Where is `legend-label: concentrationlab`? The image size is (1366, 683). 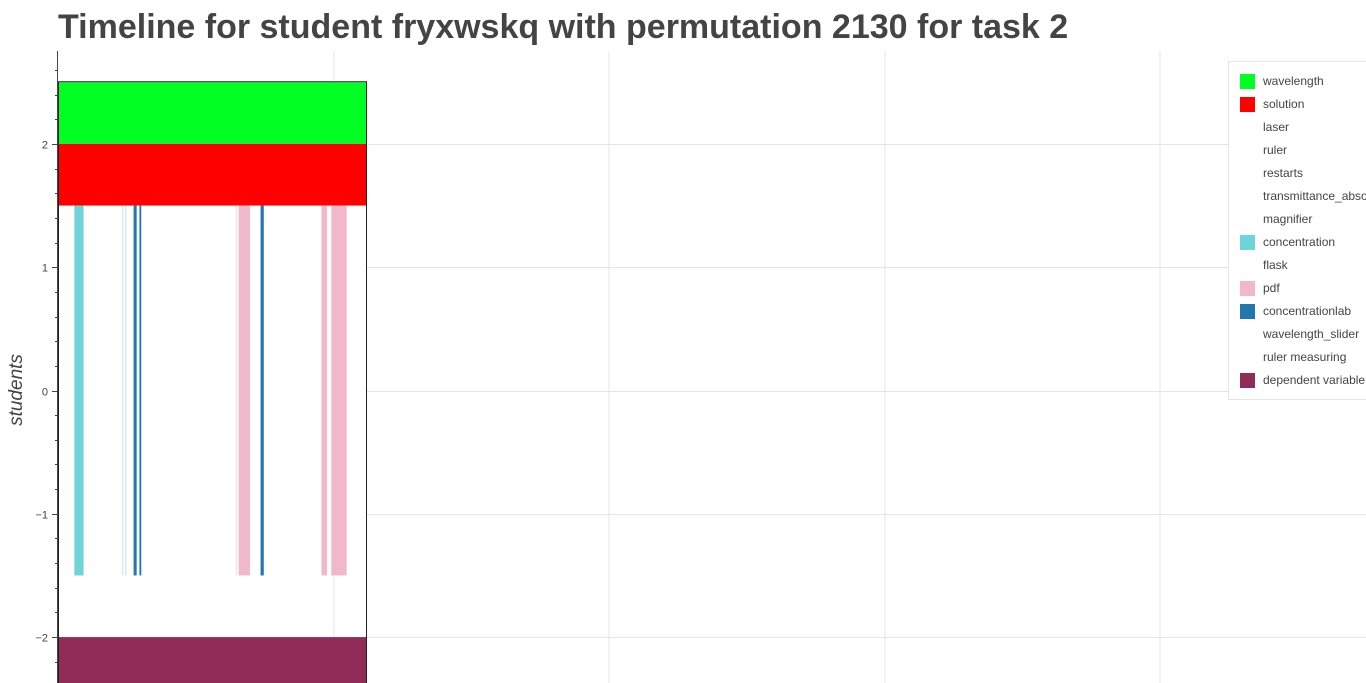 legend-label: concentrationlab is located at coordinates (1307, 311).